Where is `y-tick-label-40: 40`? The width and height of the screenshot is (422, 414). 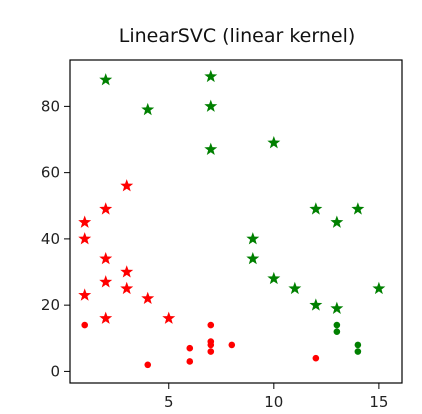
y-tick-label-40: 40 is located at coordinates (50, 239).